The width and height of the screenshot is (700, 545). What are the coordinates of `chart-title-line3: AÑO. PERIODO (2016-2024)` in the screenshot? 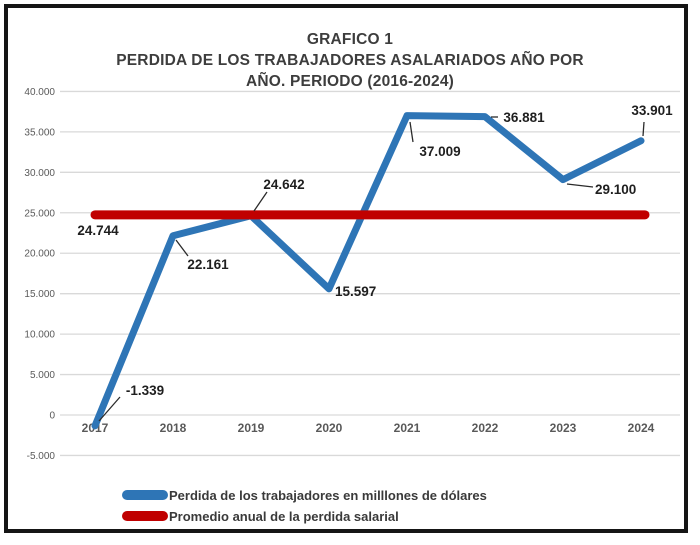 It's located at (350, 81).